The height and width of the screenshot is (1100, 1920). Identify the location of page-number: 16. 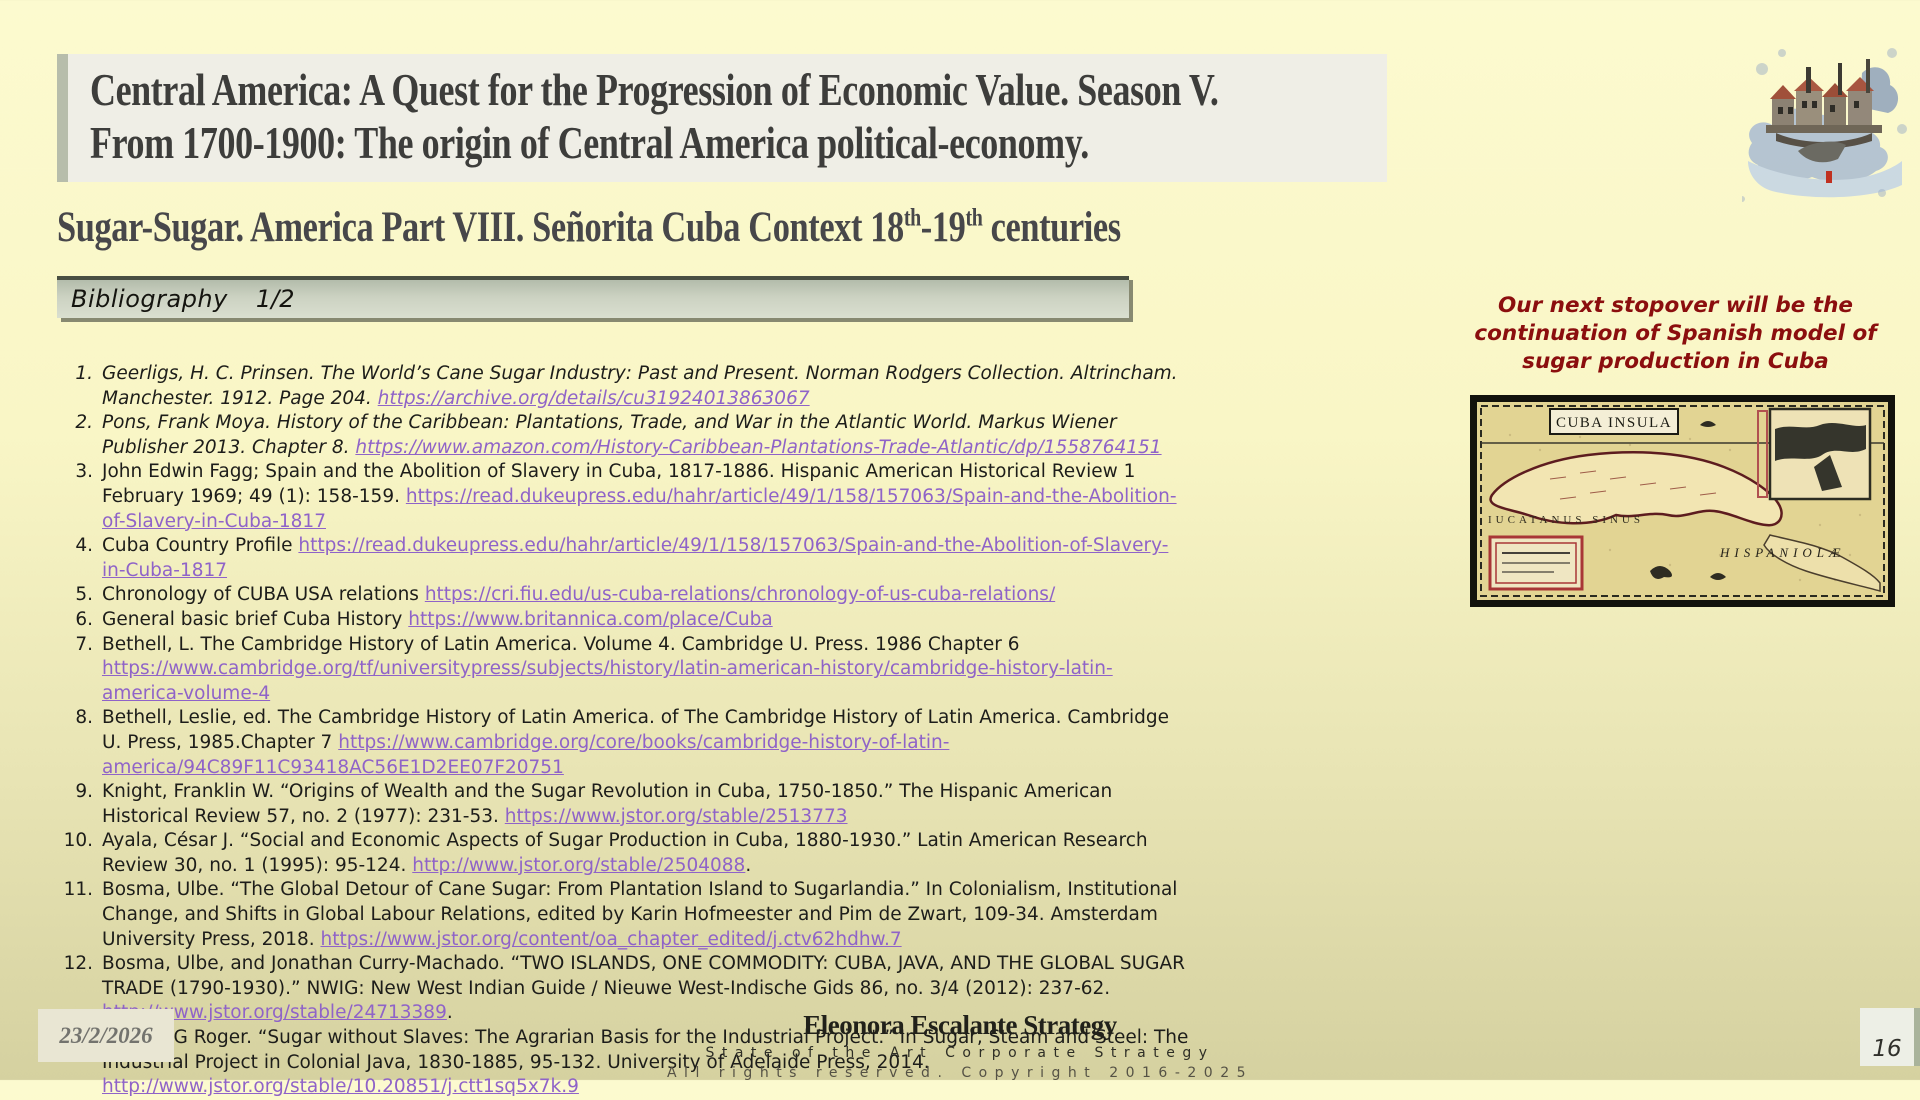
(1887, 1049).